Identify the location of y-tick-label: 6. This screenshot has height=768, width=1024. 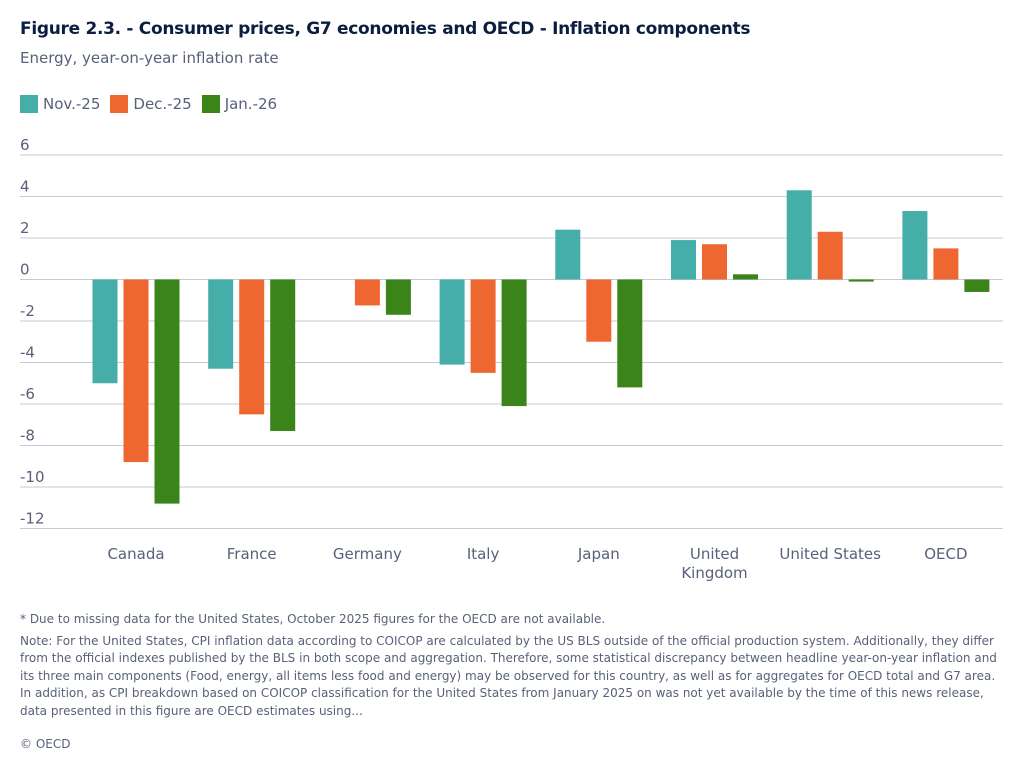
(25, 145).